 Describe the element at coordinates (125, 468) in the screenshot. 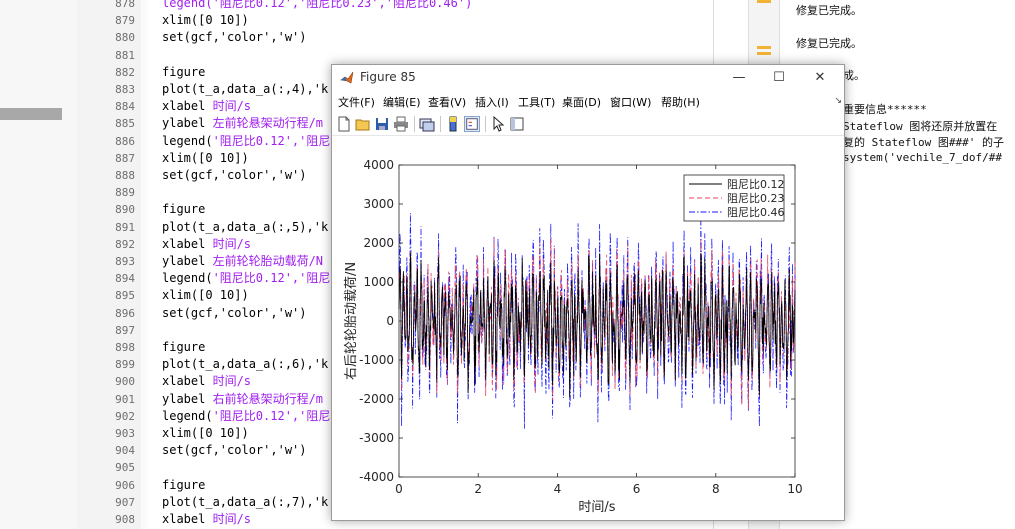

I see `line-number: 905` at that location.